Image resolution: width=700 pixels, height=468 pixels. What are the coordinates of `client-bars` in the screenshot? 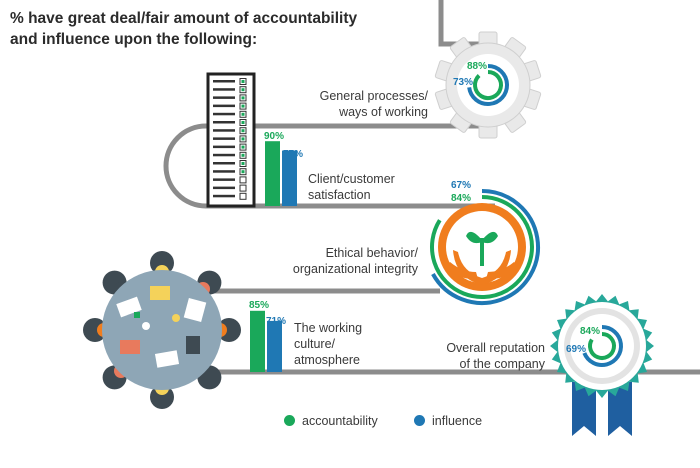 It's located at (281, 173).